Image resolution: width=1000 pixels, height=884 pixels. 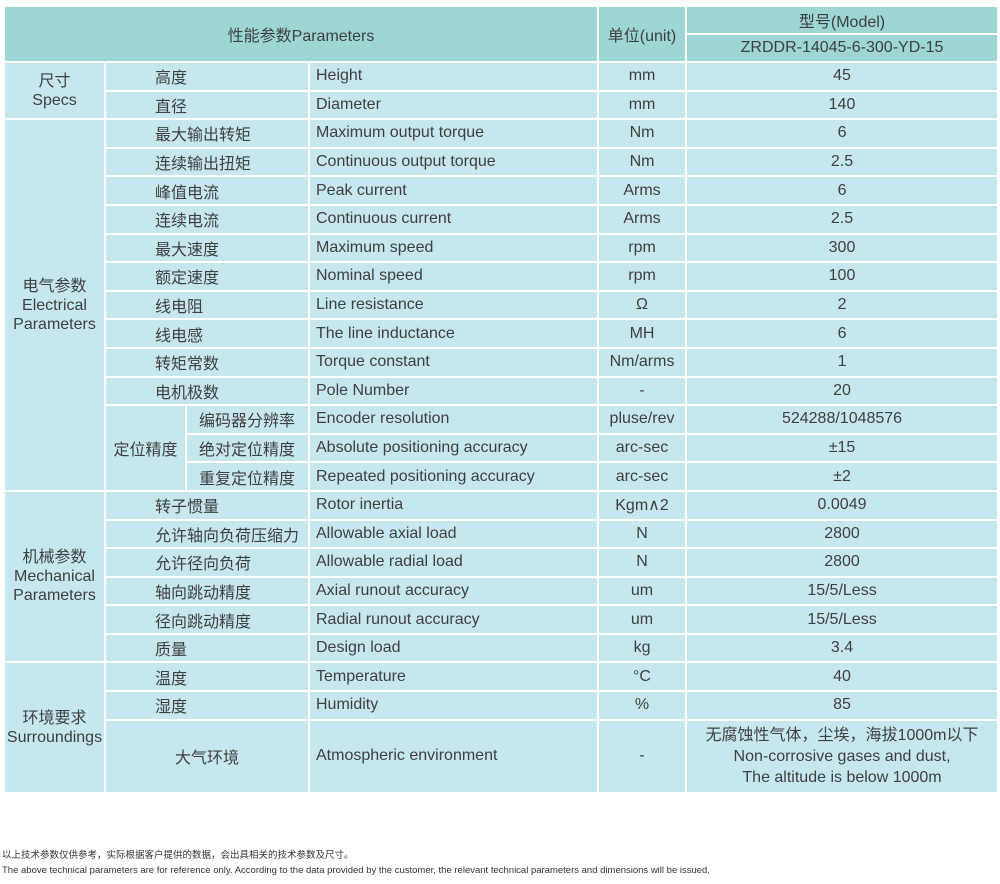 I want to click on param-unit: kg, so click(x=642, y=648).